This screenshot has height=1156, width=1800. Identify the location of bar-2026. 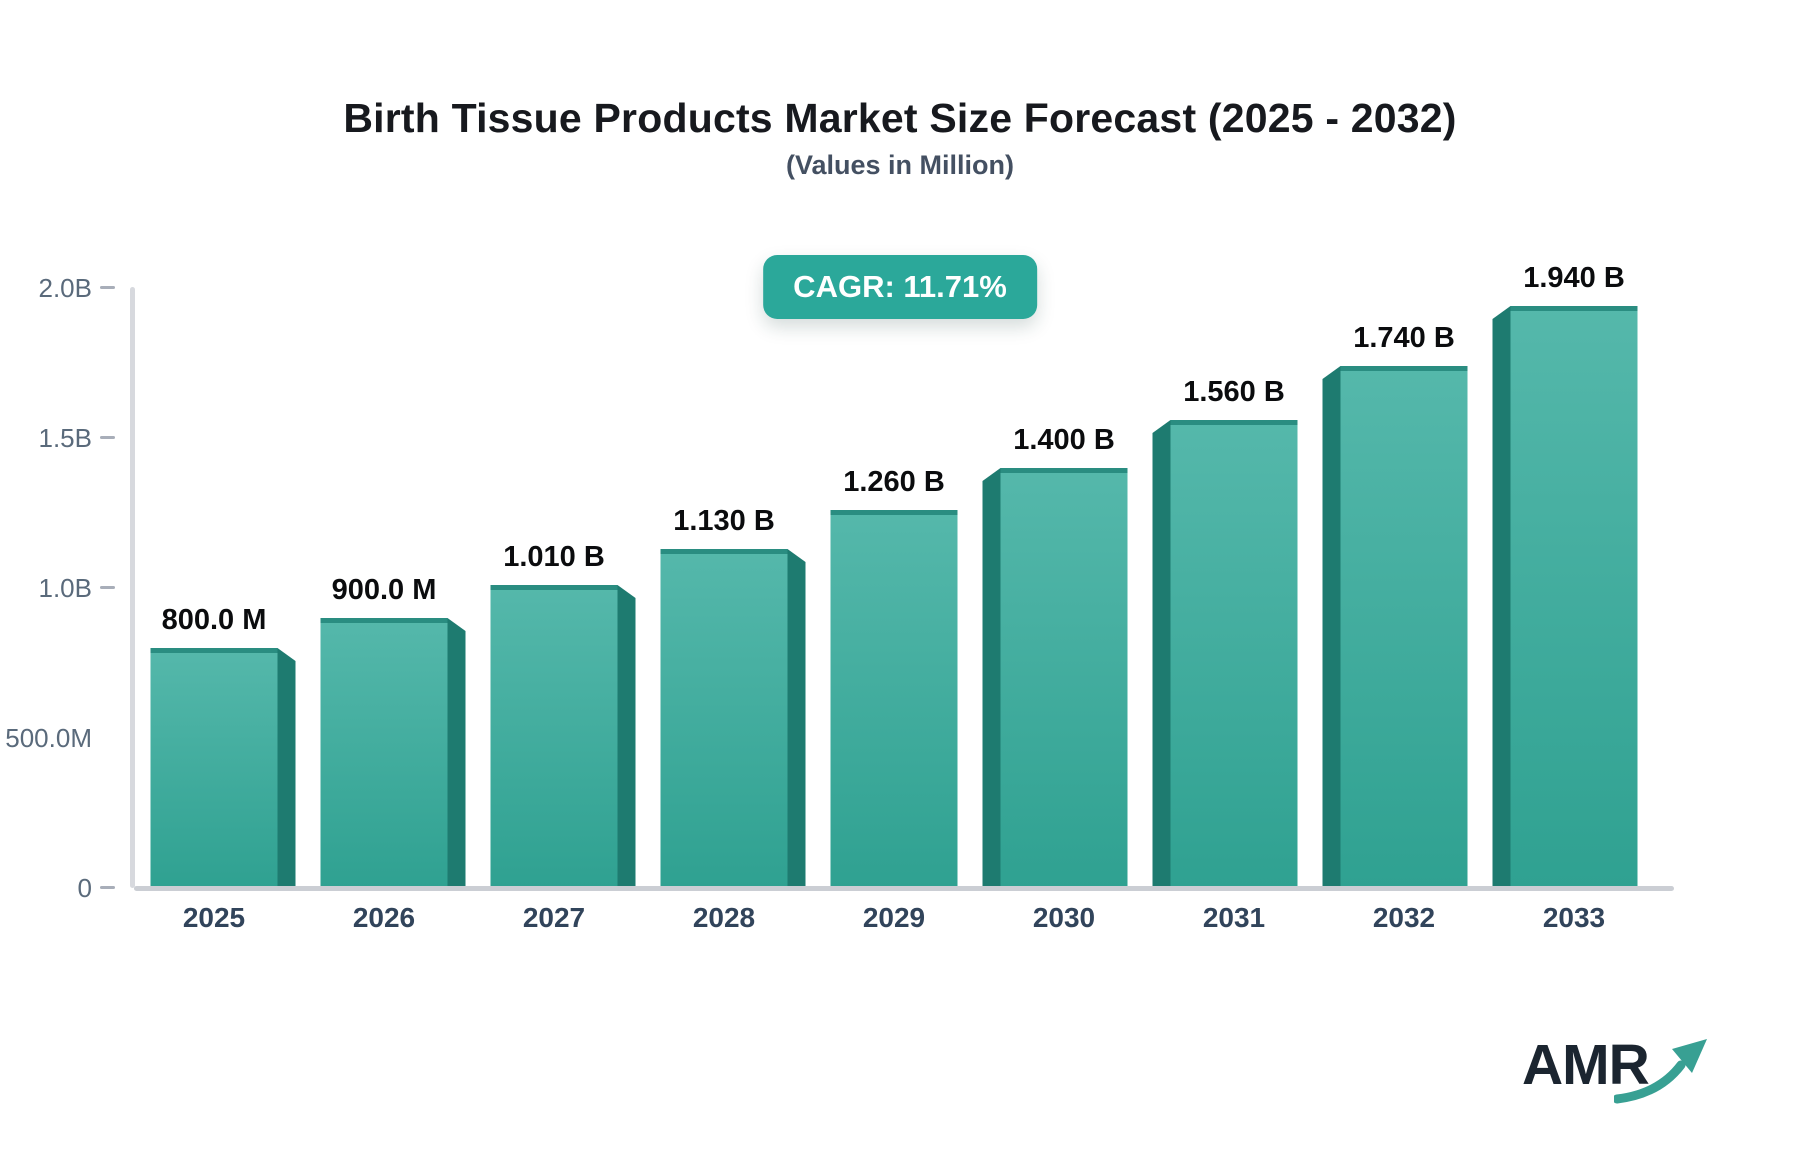
(393, 753).